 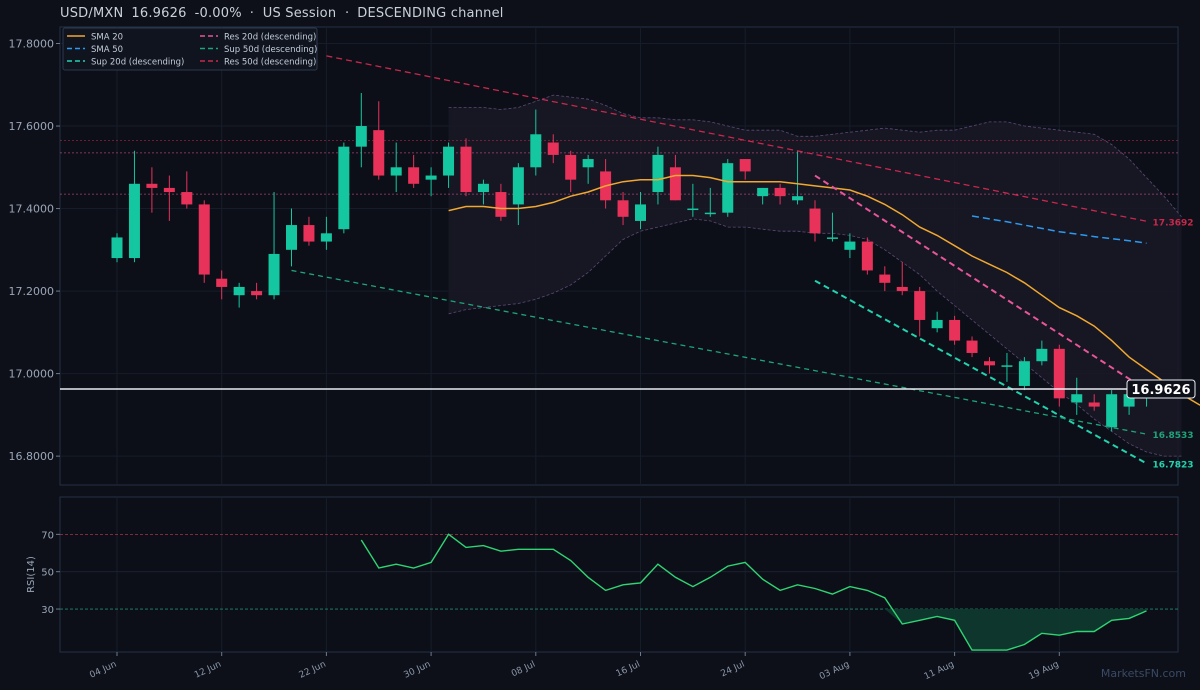 What do you see at coordinates (815, 156) in the screenshot?
I see `bollinger-upper-line` at bounding box center [815, 156].